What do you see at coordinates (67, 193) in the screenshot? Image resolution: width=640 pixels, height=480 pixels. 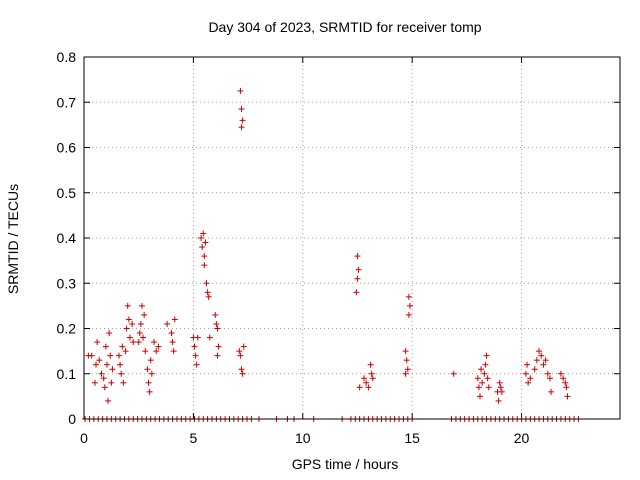 I see `y-tick-label: 0.5` at bounding box center [67, 193].